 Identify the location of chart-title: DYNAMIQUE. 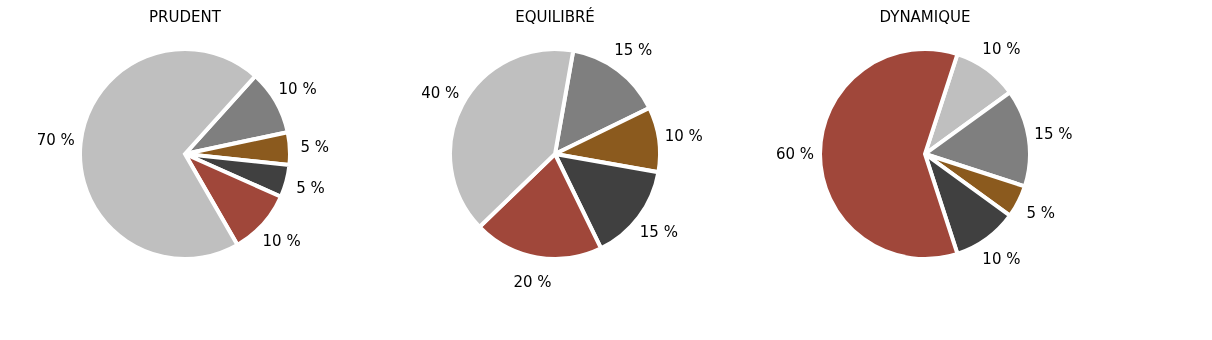
(925, 17).